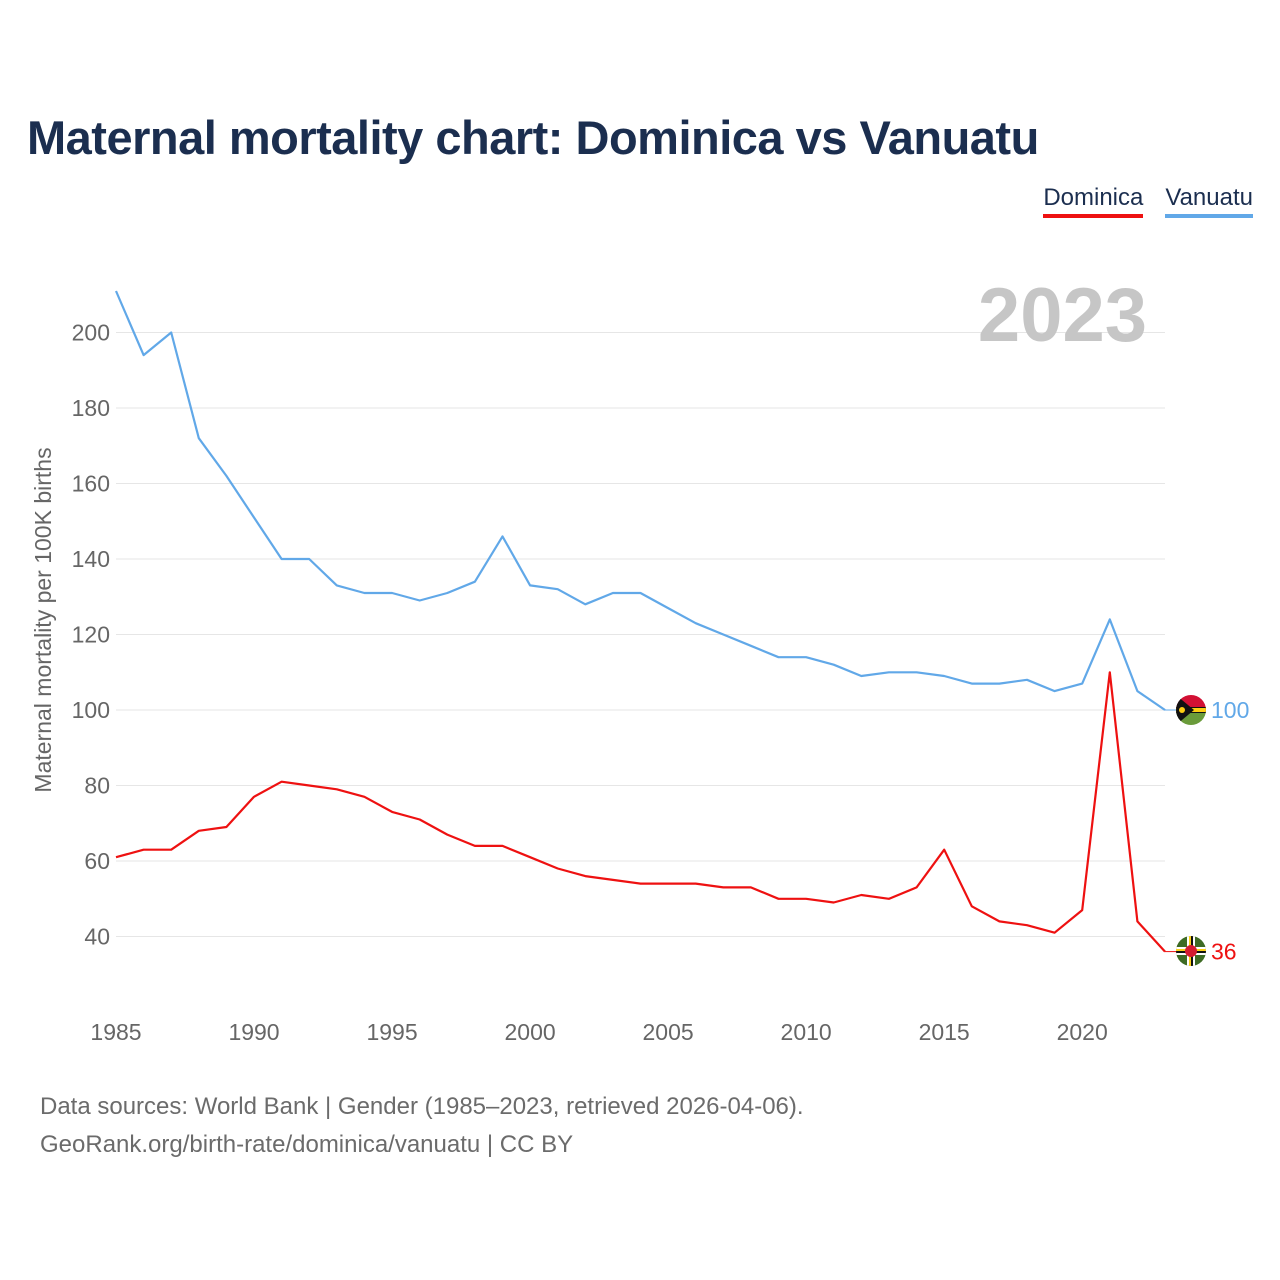 Image resolution: width=1280 pixels, height=1280 pixels. Describe the element at coordinates (43, 619) in the screenshot. I see `y-axis-label: Maternal mortality per 100K births` at that location.